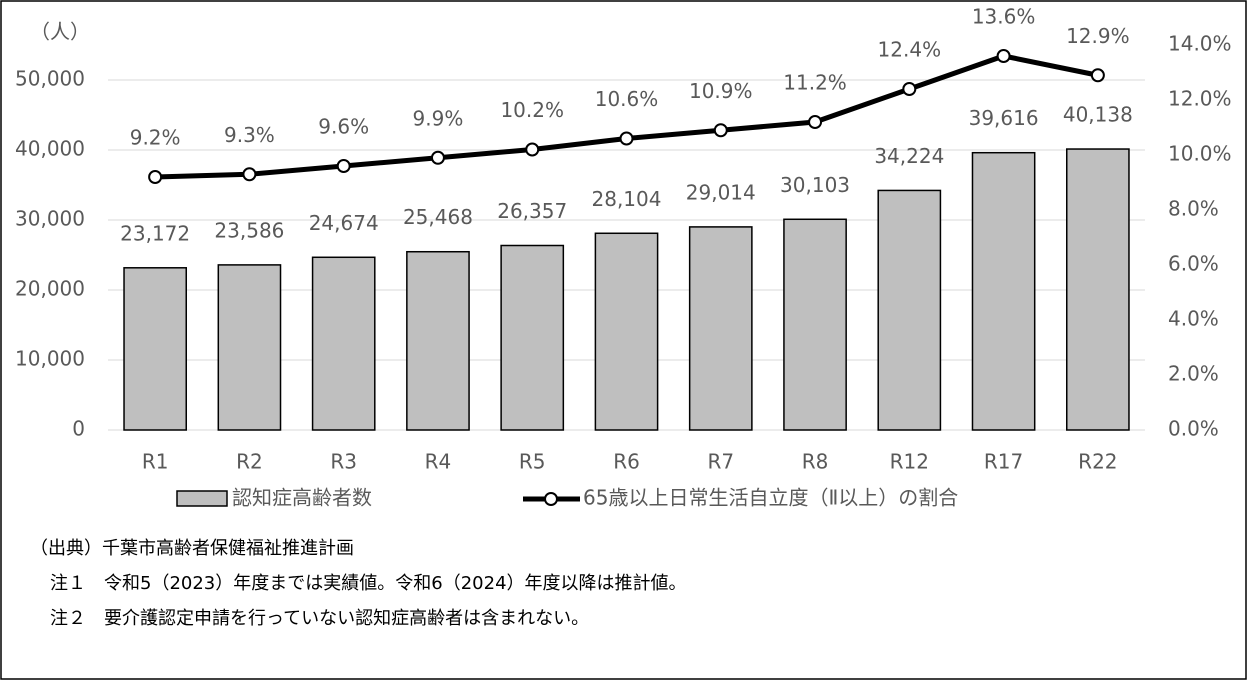 This screenshot has width=1247, height=680. Describe the element at coordinates (815, 83) in the screenshot. I see `line-value-label: 11.2%` at that location.